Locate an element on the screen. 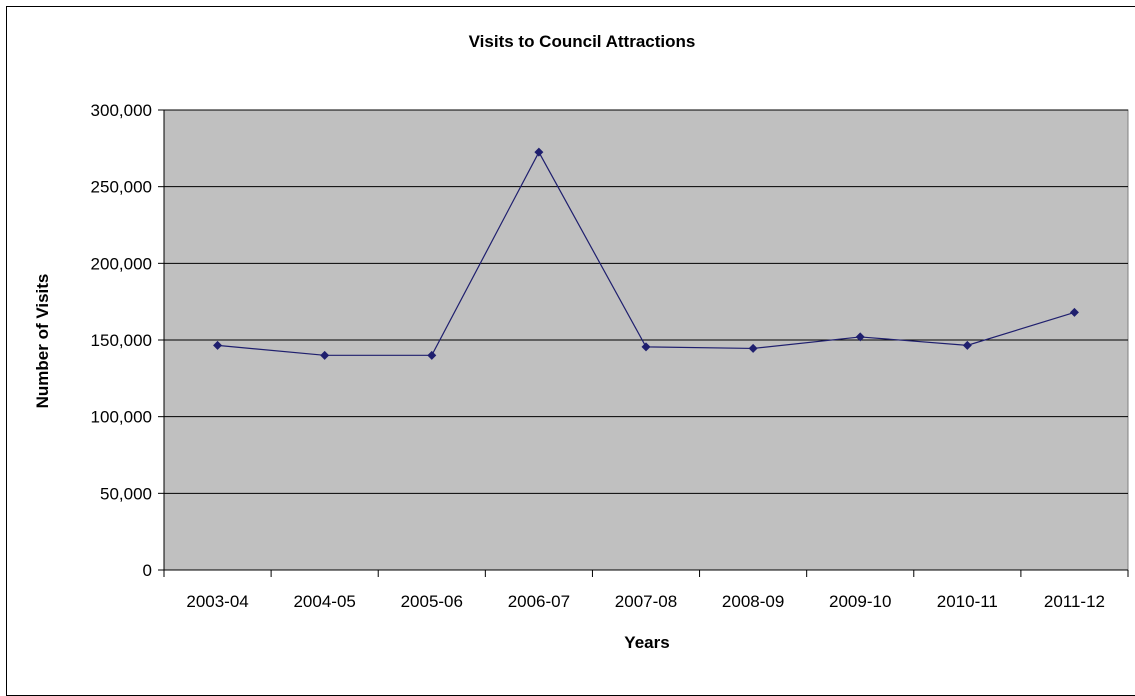 This screenshot has height=696, width=1135. x-tick-label: 2003-04 is located at coordinates (217, 601).